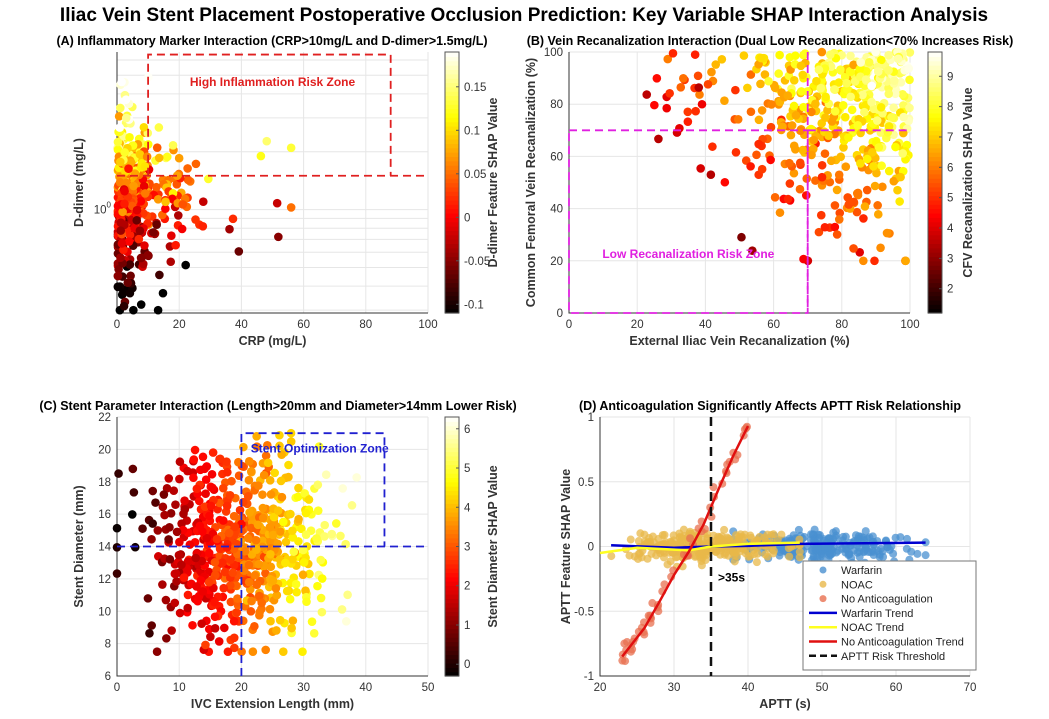  Describe the element at coordinates (887, 600) in the screenshot. I see `legend-label: No Anticoagulation` at that location.